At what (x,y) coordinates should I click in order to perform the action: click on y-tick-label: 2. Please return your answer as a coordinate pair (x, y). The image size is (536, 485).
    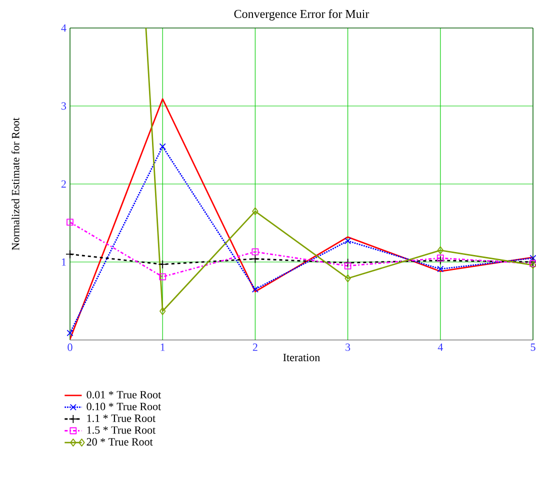
    Looking at the image, I should click on (63, 184).